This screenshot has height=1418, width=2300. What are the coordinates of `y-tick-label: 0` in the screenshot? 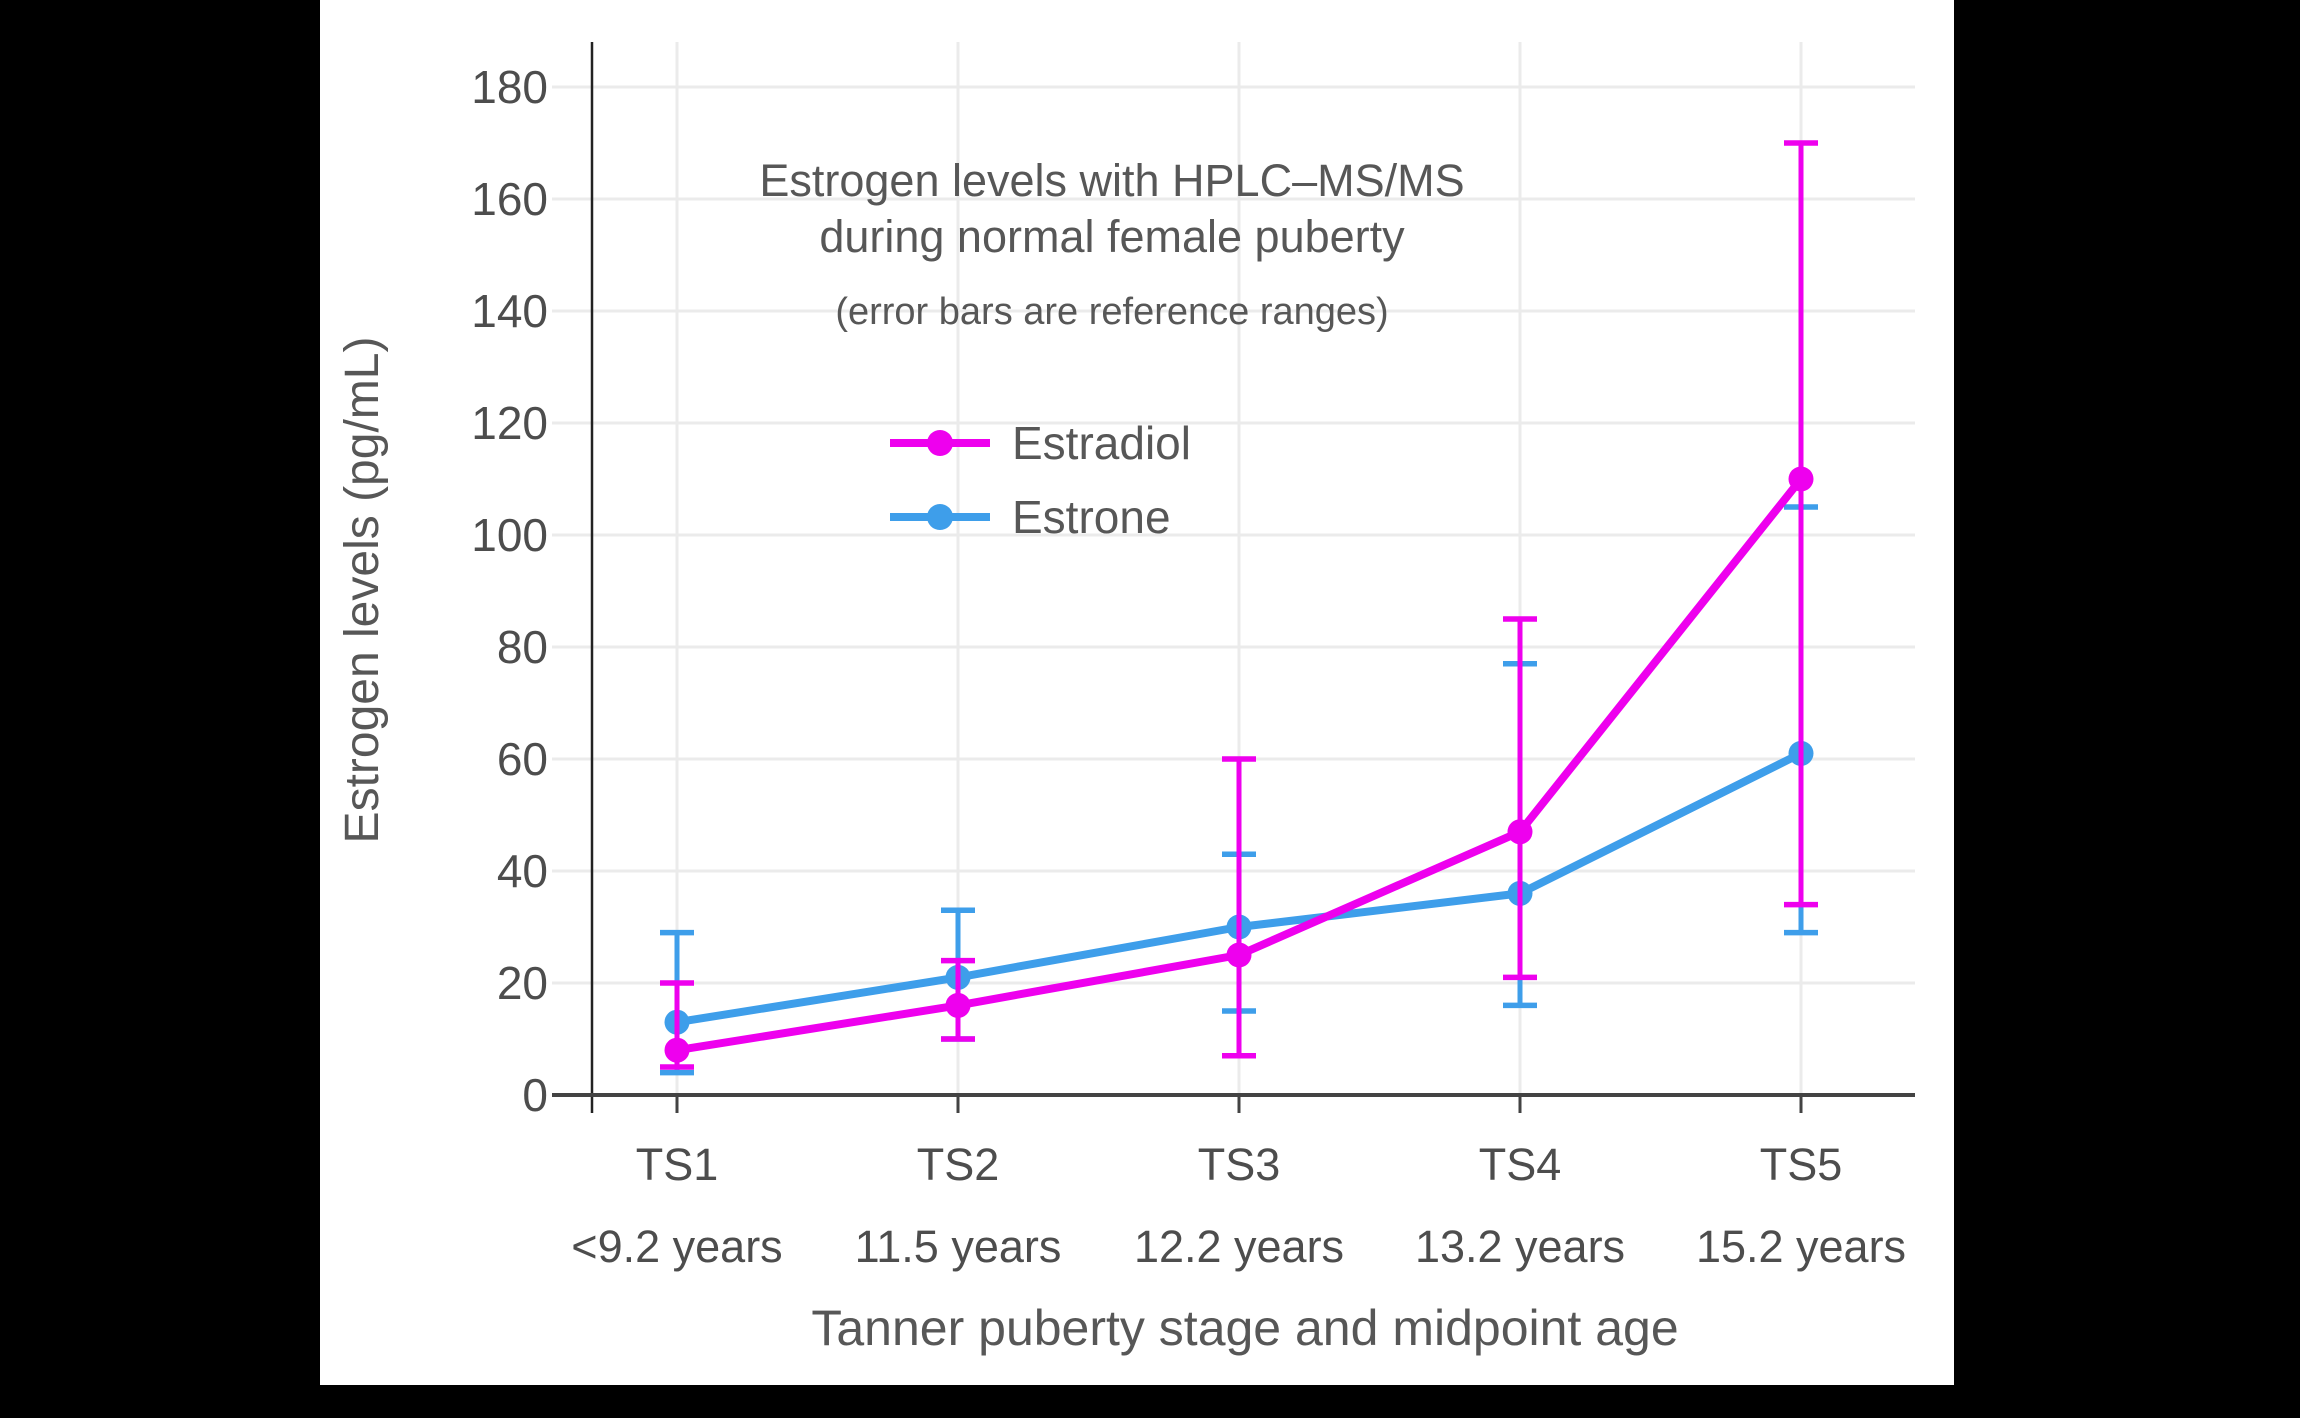 It's located at (535, 1095).